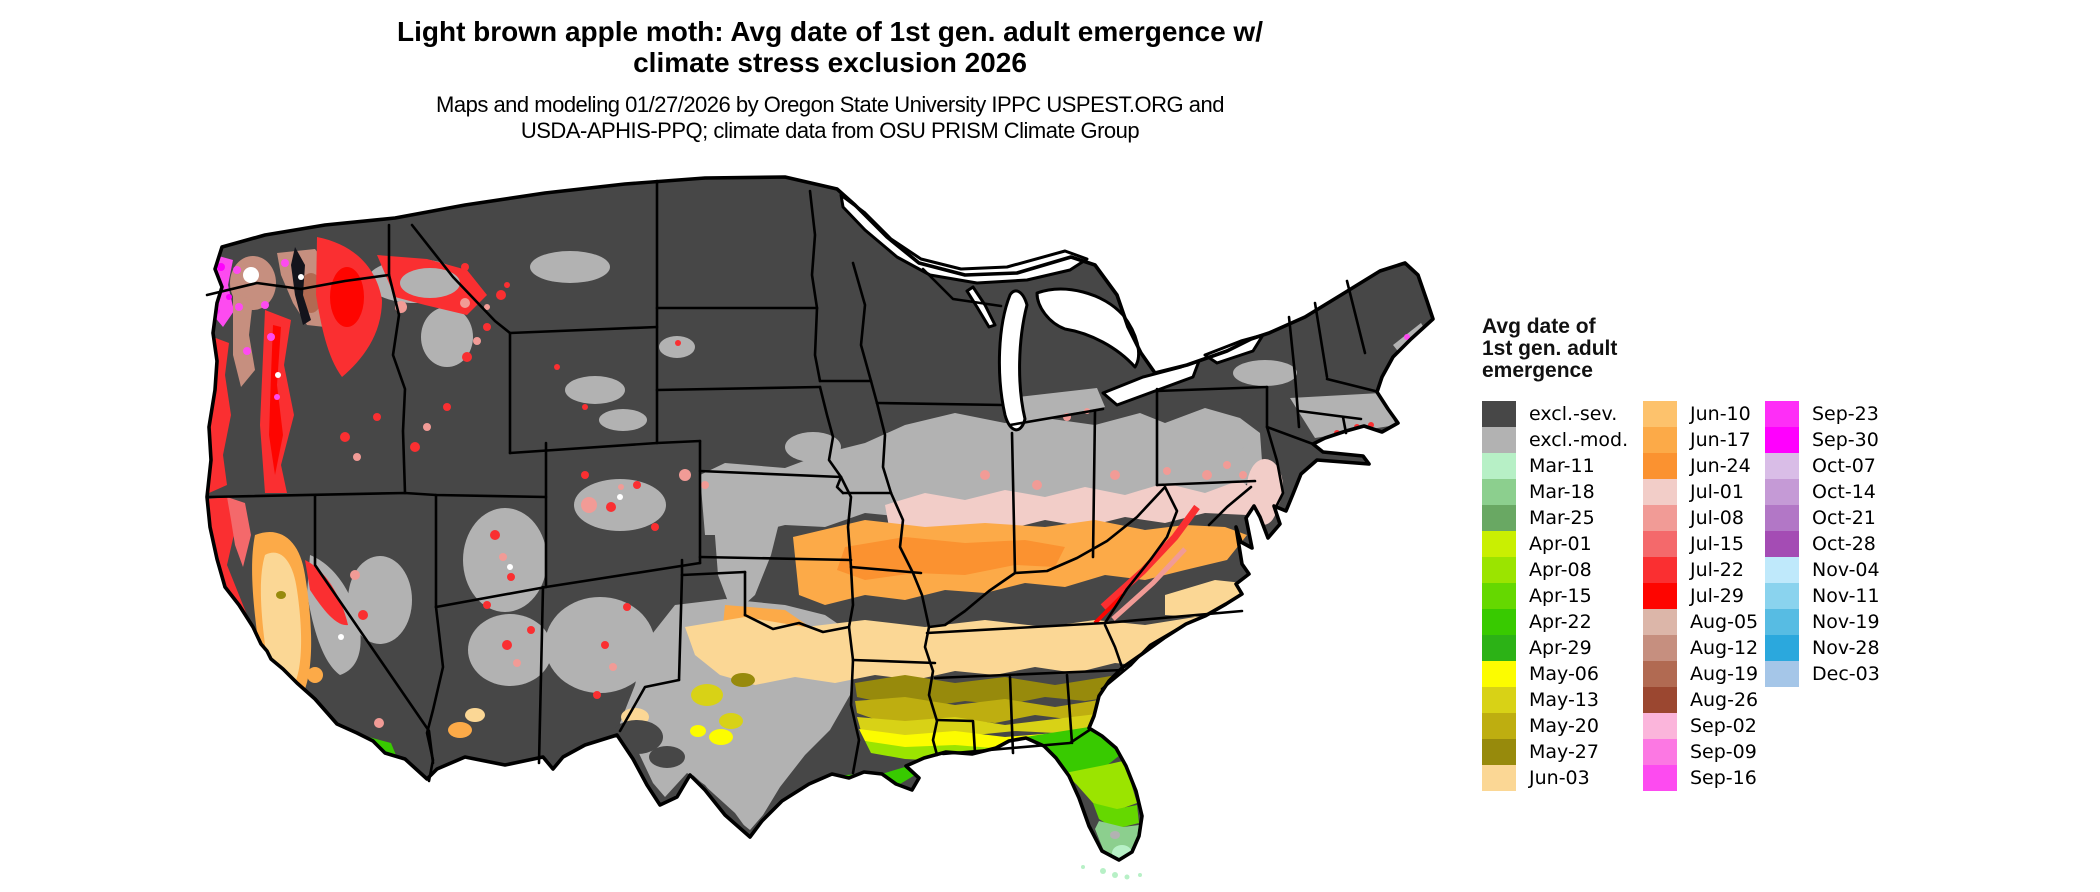  I want to click on legend-item: Nov-19, so click(1822, 622).